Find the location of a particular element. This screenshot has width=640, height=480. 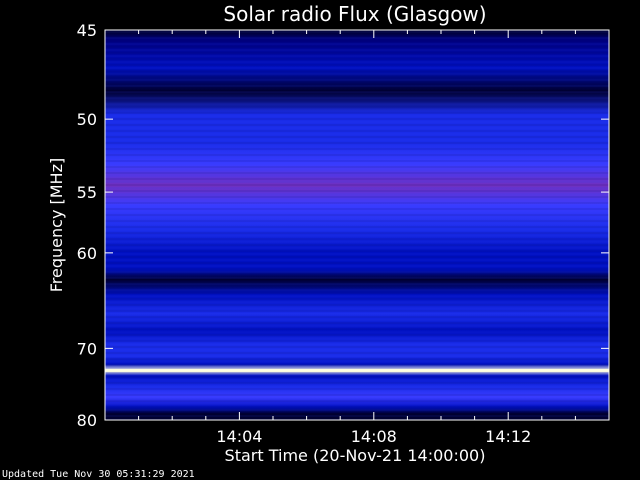

y-tick-label: 80 is located at coordinates (87, 420).